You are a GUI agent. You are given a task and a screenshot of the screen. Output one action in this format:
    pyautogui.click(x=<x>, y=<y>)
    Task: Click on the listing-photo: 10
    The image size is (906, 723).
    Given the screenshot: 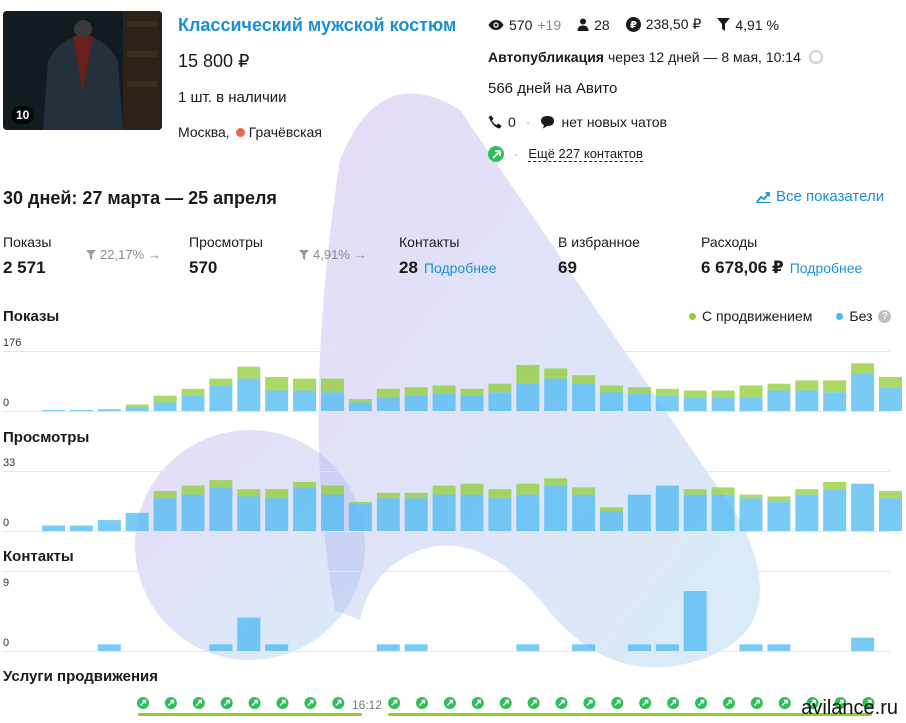 What is the action you would take?
    pyautogui.click(x=82, y=70)
    